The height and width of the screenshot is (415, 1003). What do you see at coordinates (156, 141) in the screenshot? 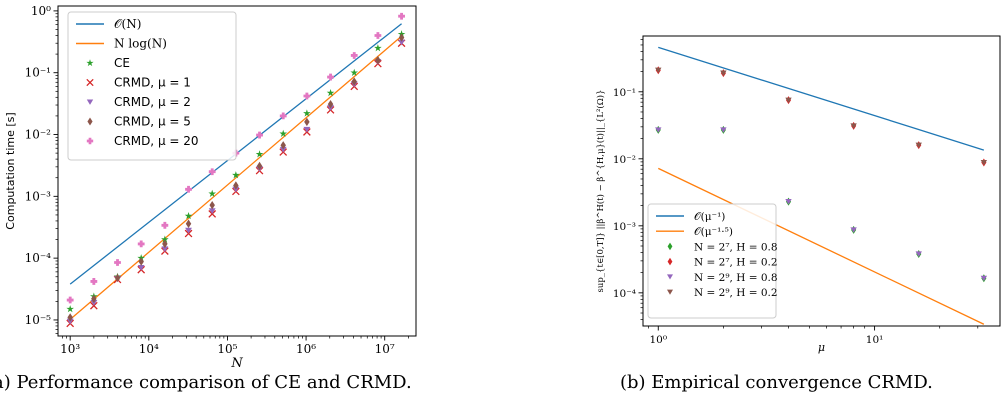
I see `legend-label: CRMD, μ = 20` at bounding box center [156, 141].